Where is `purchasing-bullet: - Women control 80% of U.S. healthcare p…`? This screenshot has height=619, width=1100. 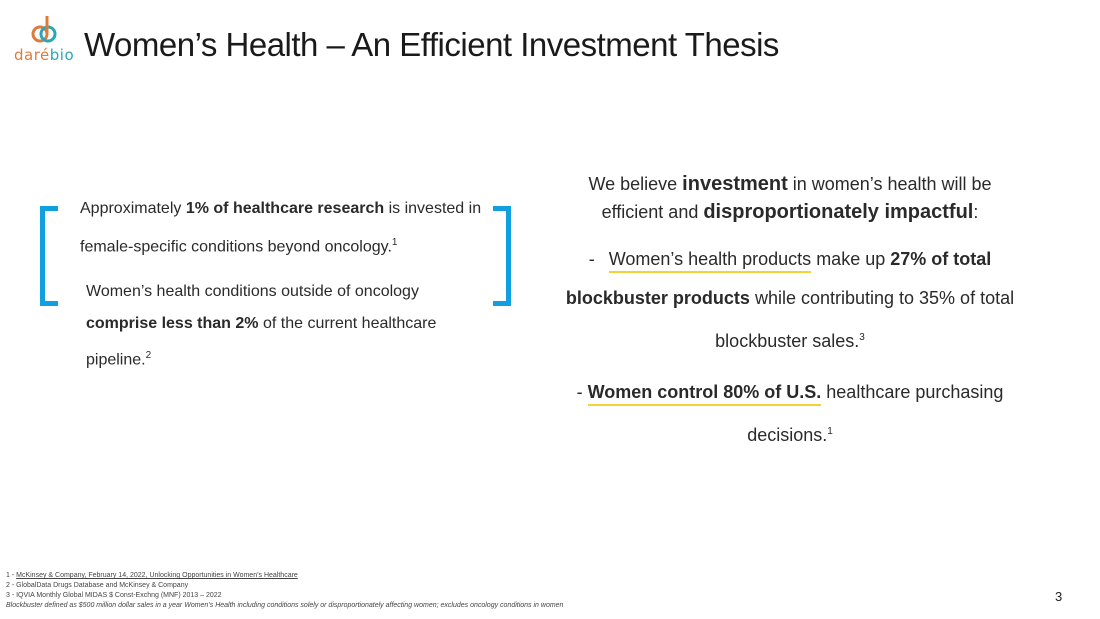
purchasing-bullet: - Women control 80% of U.S. healthcare p… is located at coordinates (790, 413).